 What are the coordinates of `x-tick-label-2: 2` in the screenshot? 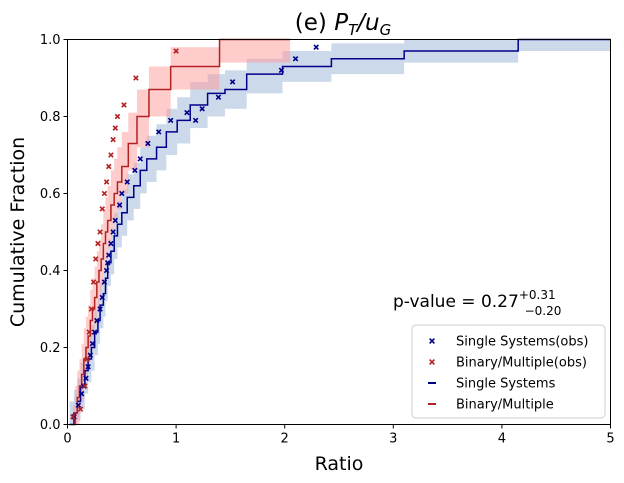 It's located at (285, 439).